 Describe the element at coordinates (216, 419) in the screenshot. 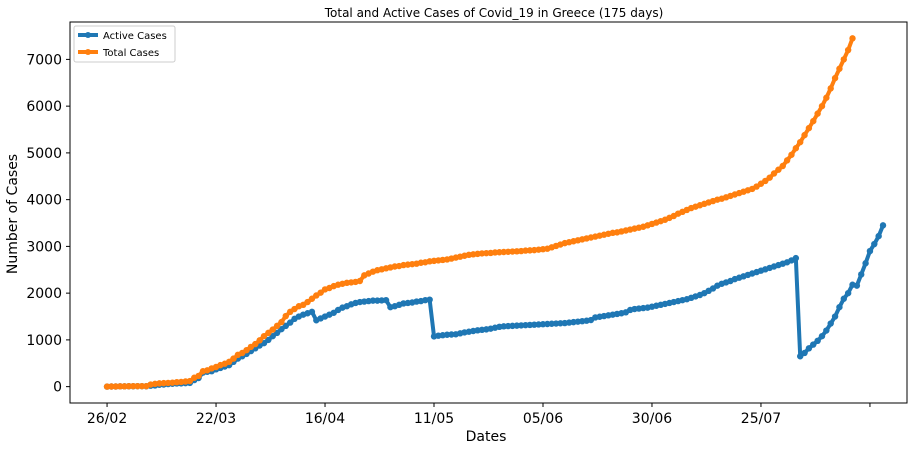

I see `x-tick-label: 22/03` at that location.